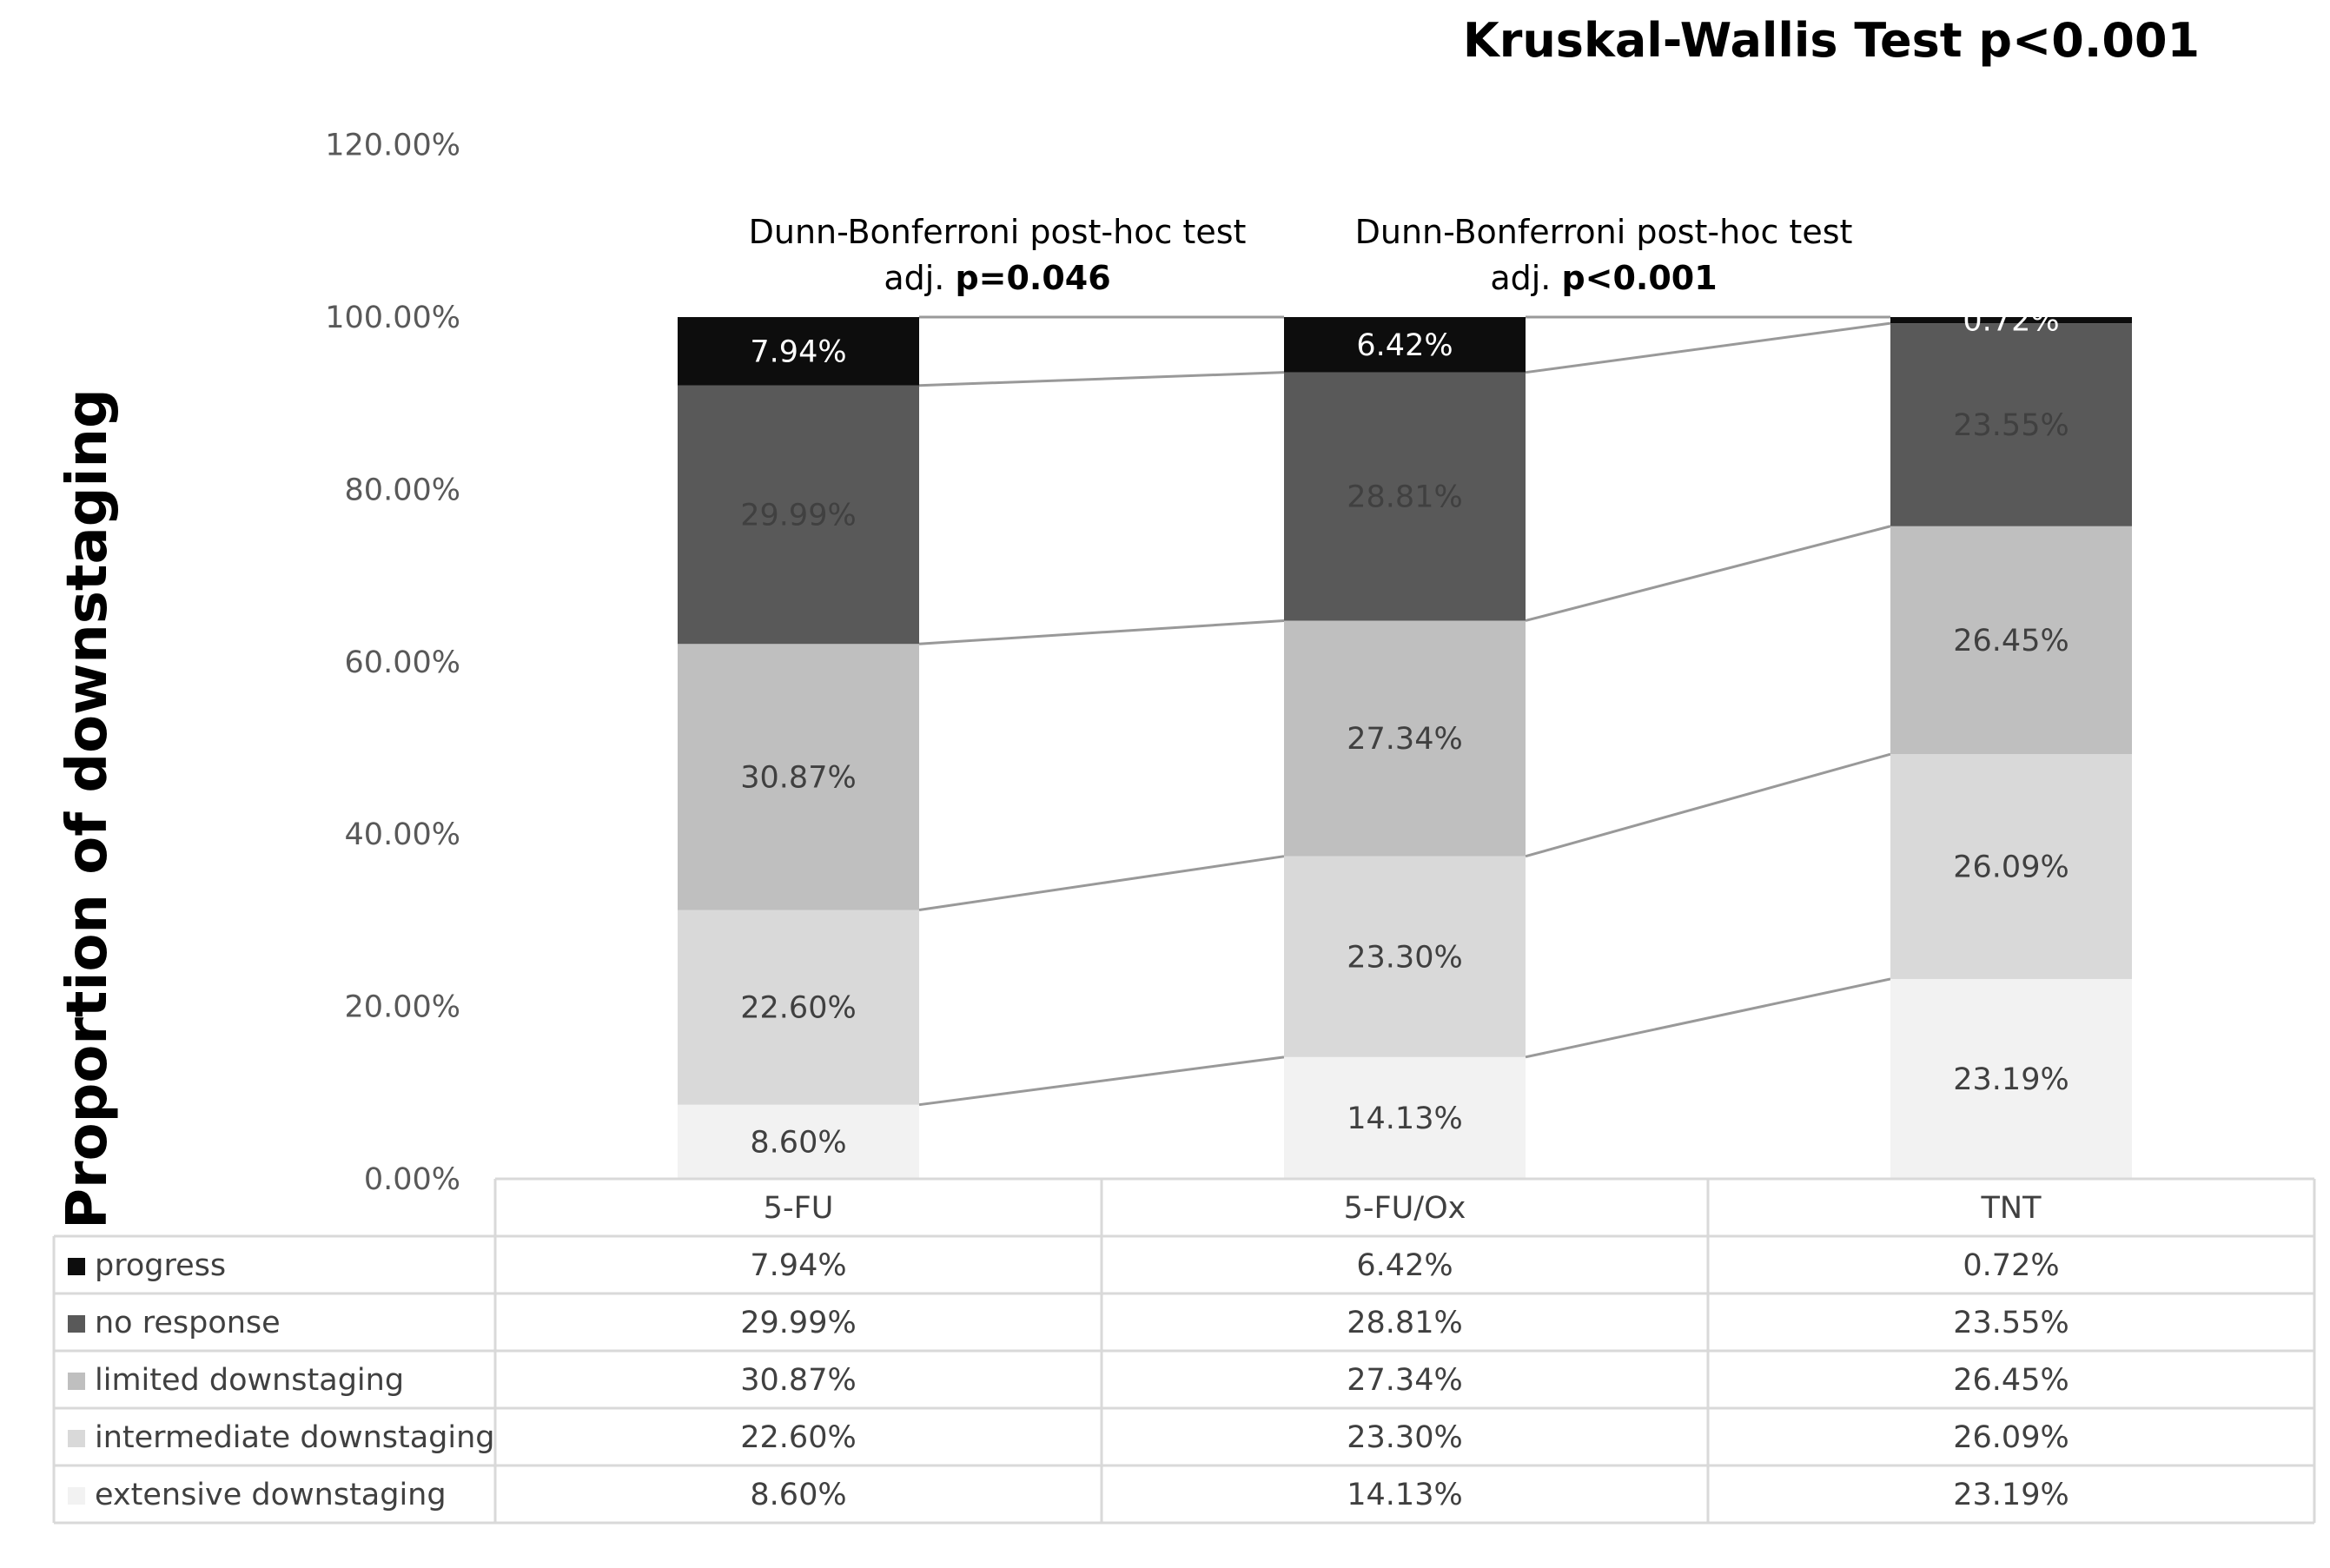 Image resolution: width=2330 pixels, height=1568 pixels. What do you see at coordinates (402, 490) in the screenshot?
I see `y-tick-label: 80.00%` at bounding box center [402, 490].